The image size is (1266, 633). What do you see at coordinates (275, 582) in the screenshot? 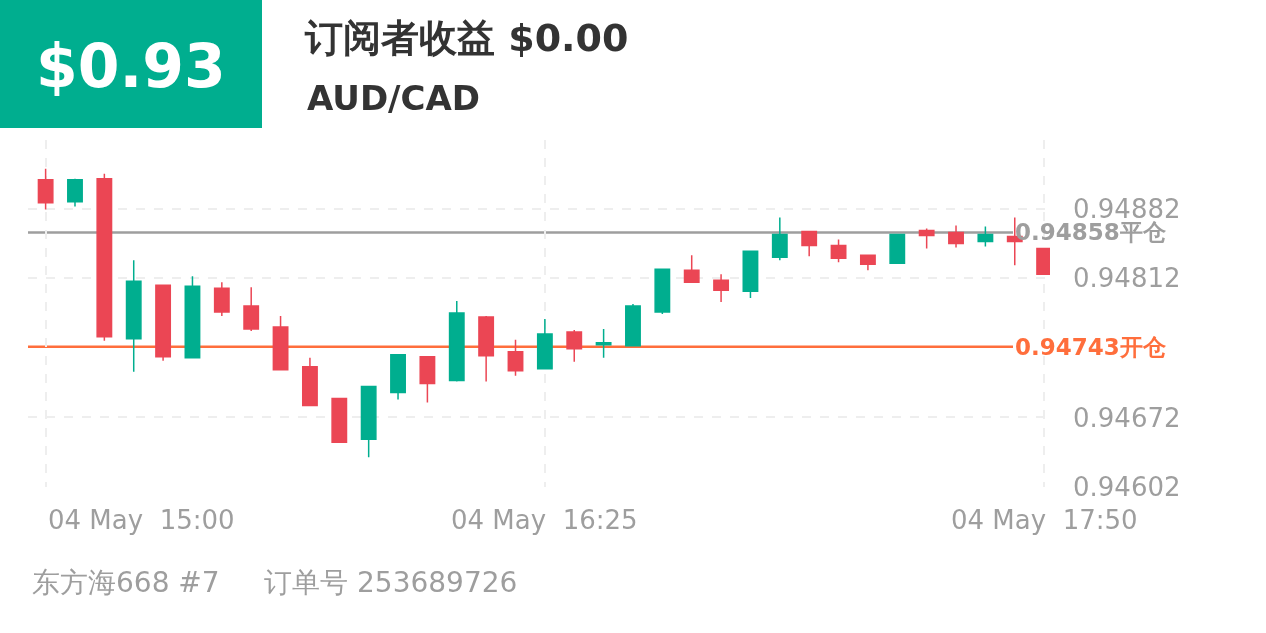
I see `text: 东方海668 #7 订单号 253689726` at bounding box center [275, 582].